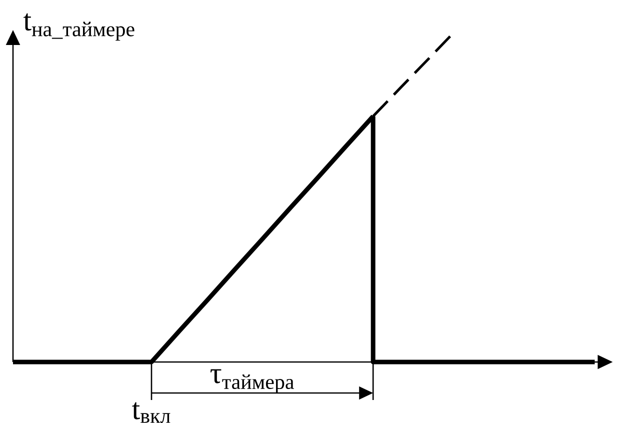 The height and width of the screenshot is (423, 623). Describe the element at coordinates (78, 27) in the screenshot. I see `y-axis-title: $\text{t}_{\text{на\_таймере}}$` at that location.